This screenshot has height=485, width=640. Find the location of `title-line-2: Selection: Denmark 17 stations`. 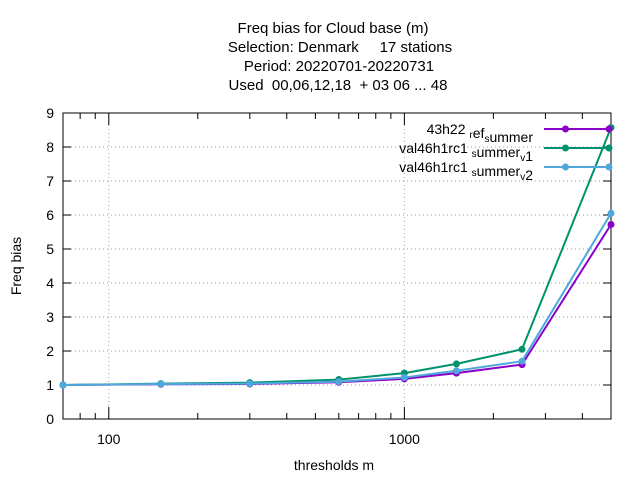

title-line-2: Selection: Denmark 17 stations is located at coordinates (340, 47).